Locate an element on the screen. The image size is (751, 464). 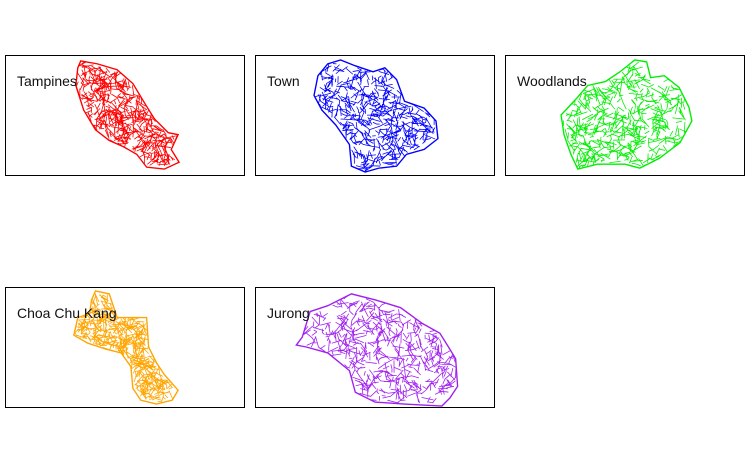
panel-title-choa-chu-kang: Choa Chu Kang is located at coordinates (67, 313).